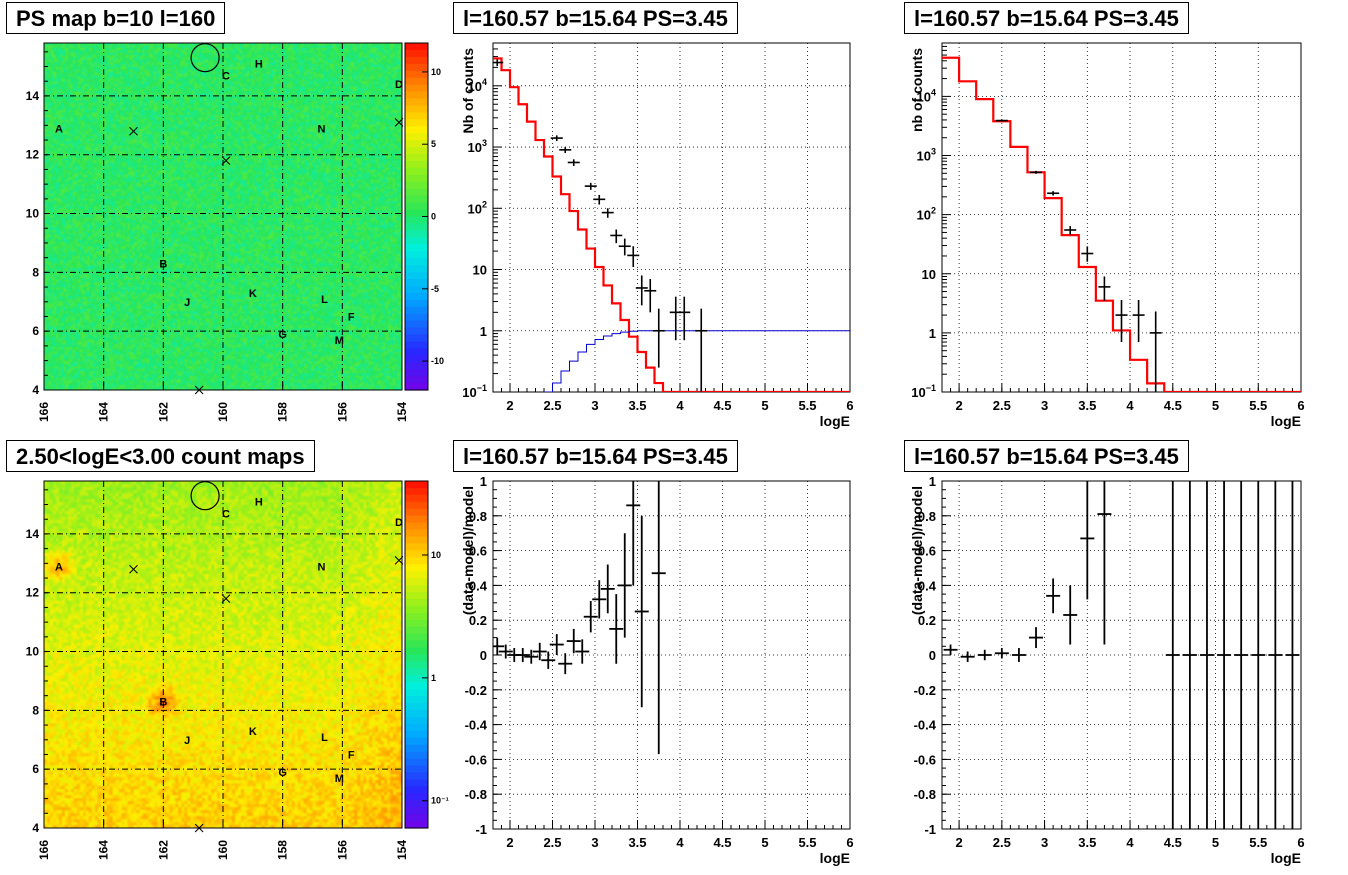  Describe the element at coordinates (932, 481) in the screenshot. I see `resid2-y-tick-label: 1` at that location.